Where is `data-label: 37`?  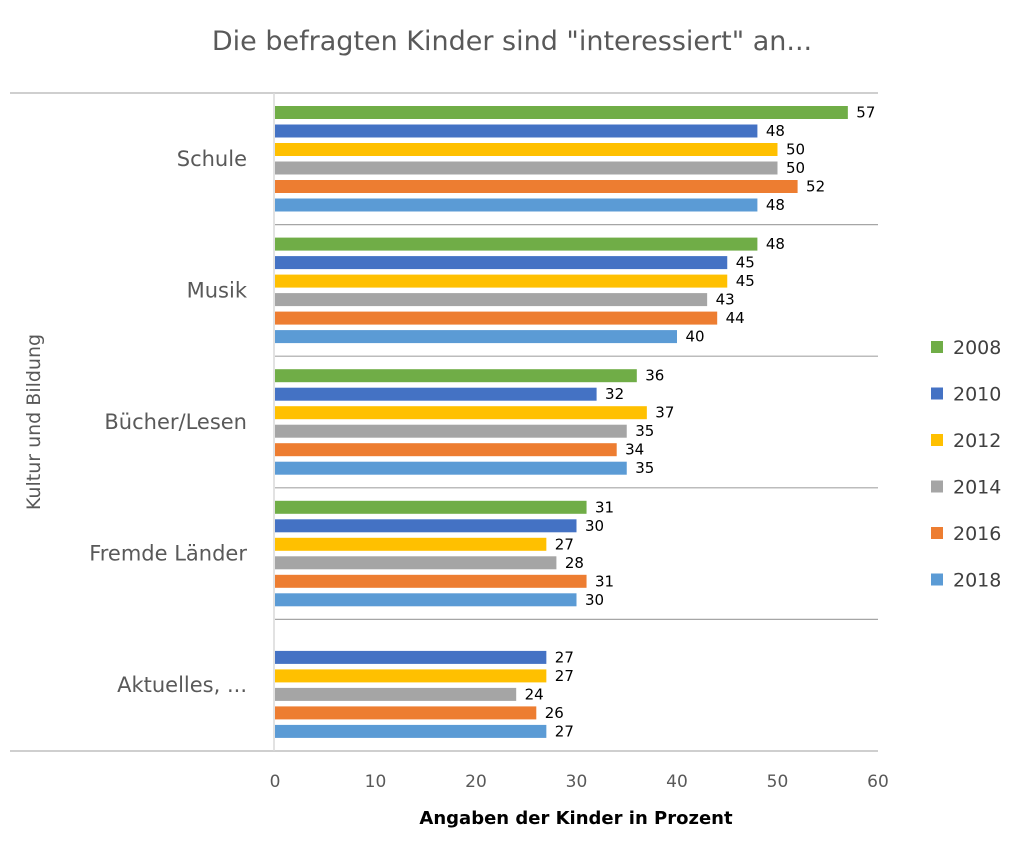
data-label: 37 is located at coordinates (664, 413).